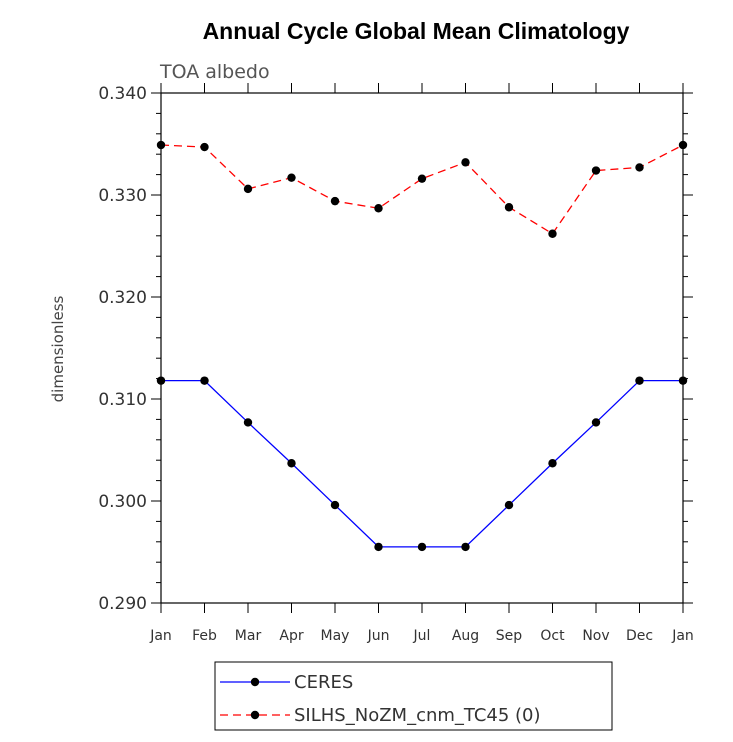  I want to click on x-tick-label: Mar, so click(248, 636).